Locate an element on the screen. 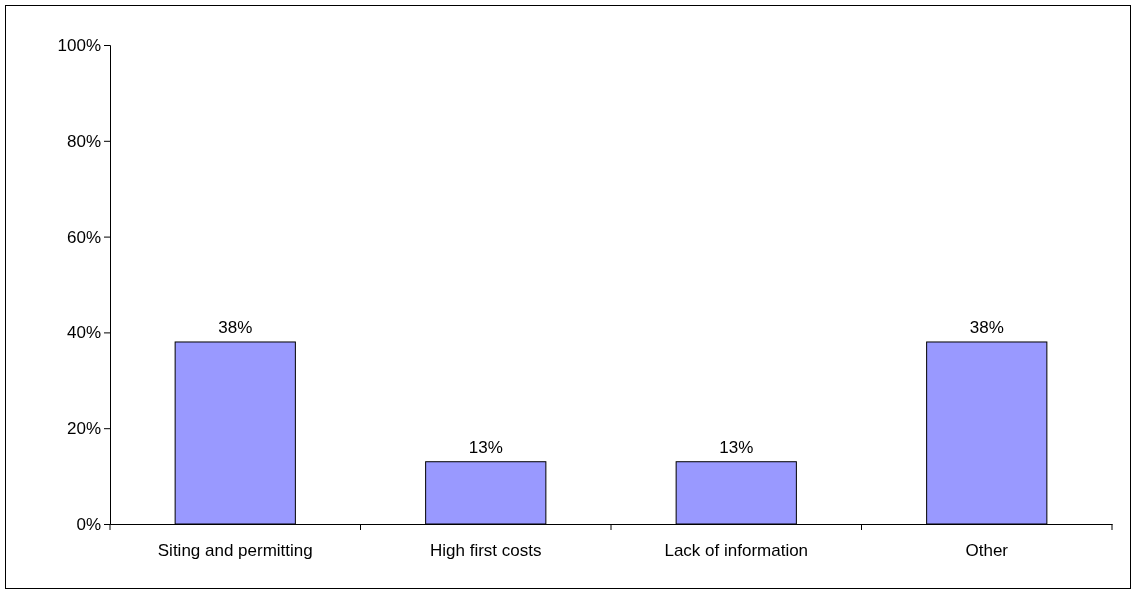 This screenshot has width=1133, height=592. y-tick-label: 20% is located at coordinates (83, 429).